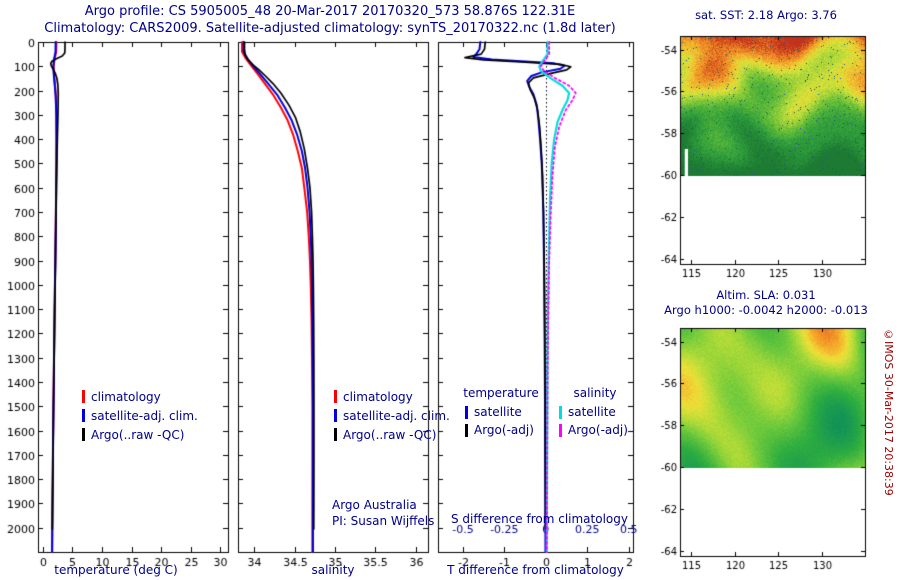  Describe the element at coordinates (466, 412) in the screenshot. I see `satellite-t-swatch` at that location.